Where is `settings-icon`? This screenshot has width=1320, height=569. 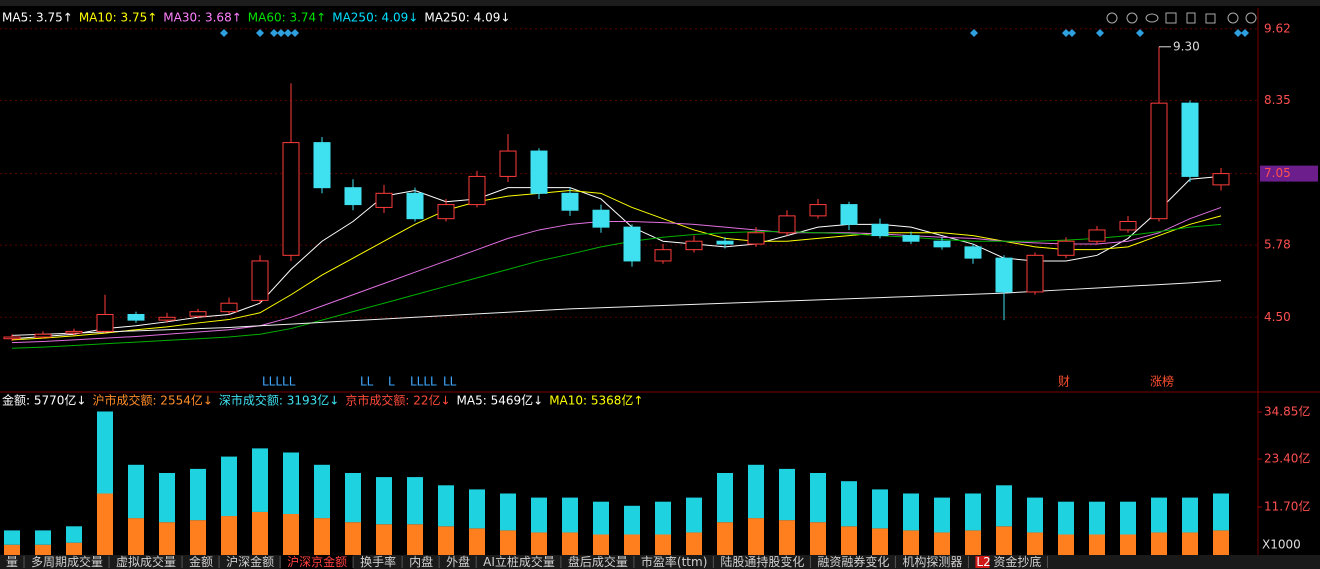 settings-icon is located at coordinates (1112, 18).